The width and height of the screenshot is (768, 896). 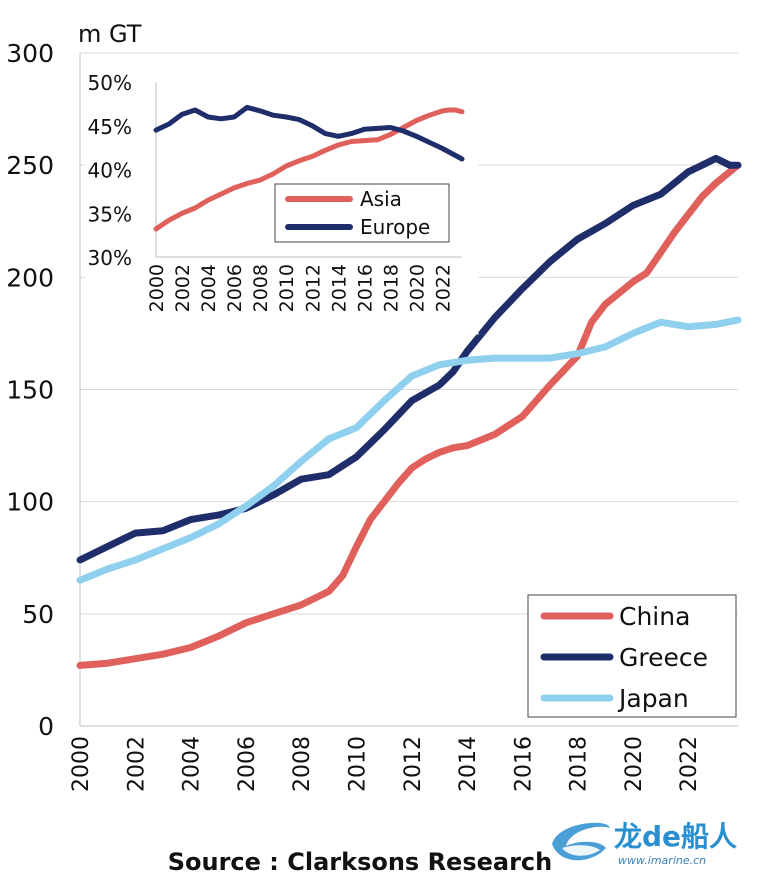 I want to click on inset-x-tick-label: 2010, so click(x=287, y=288).